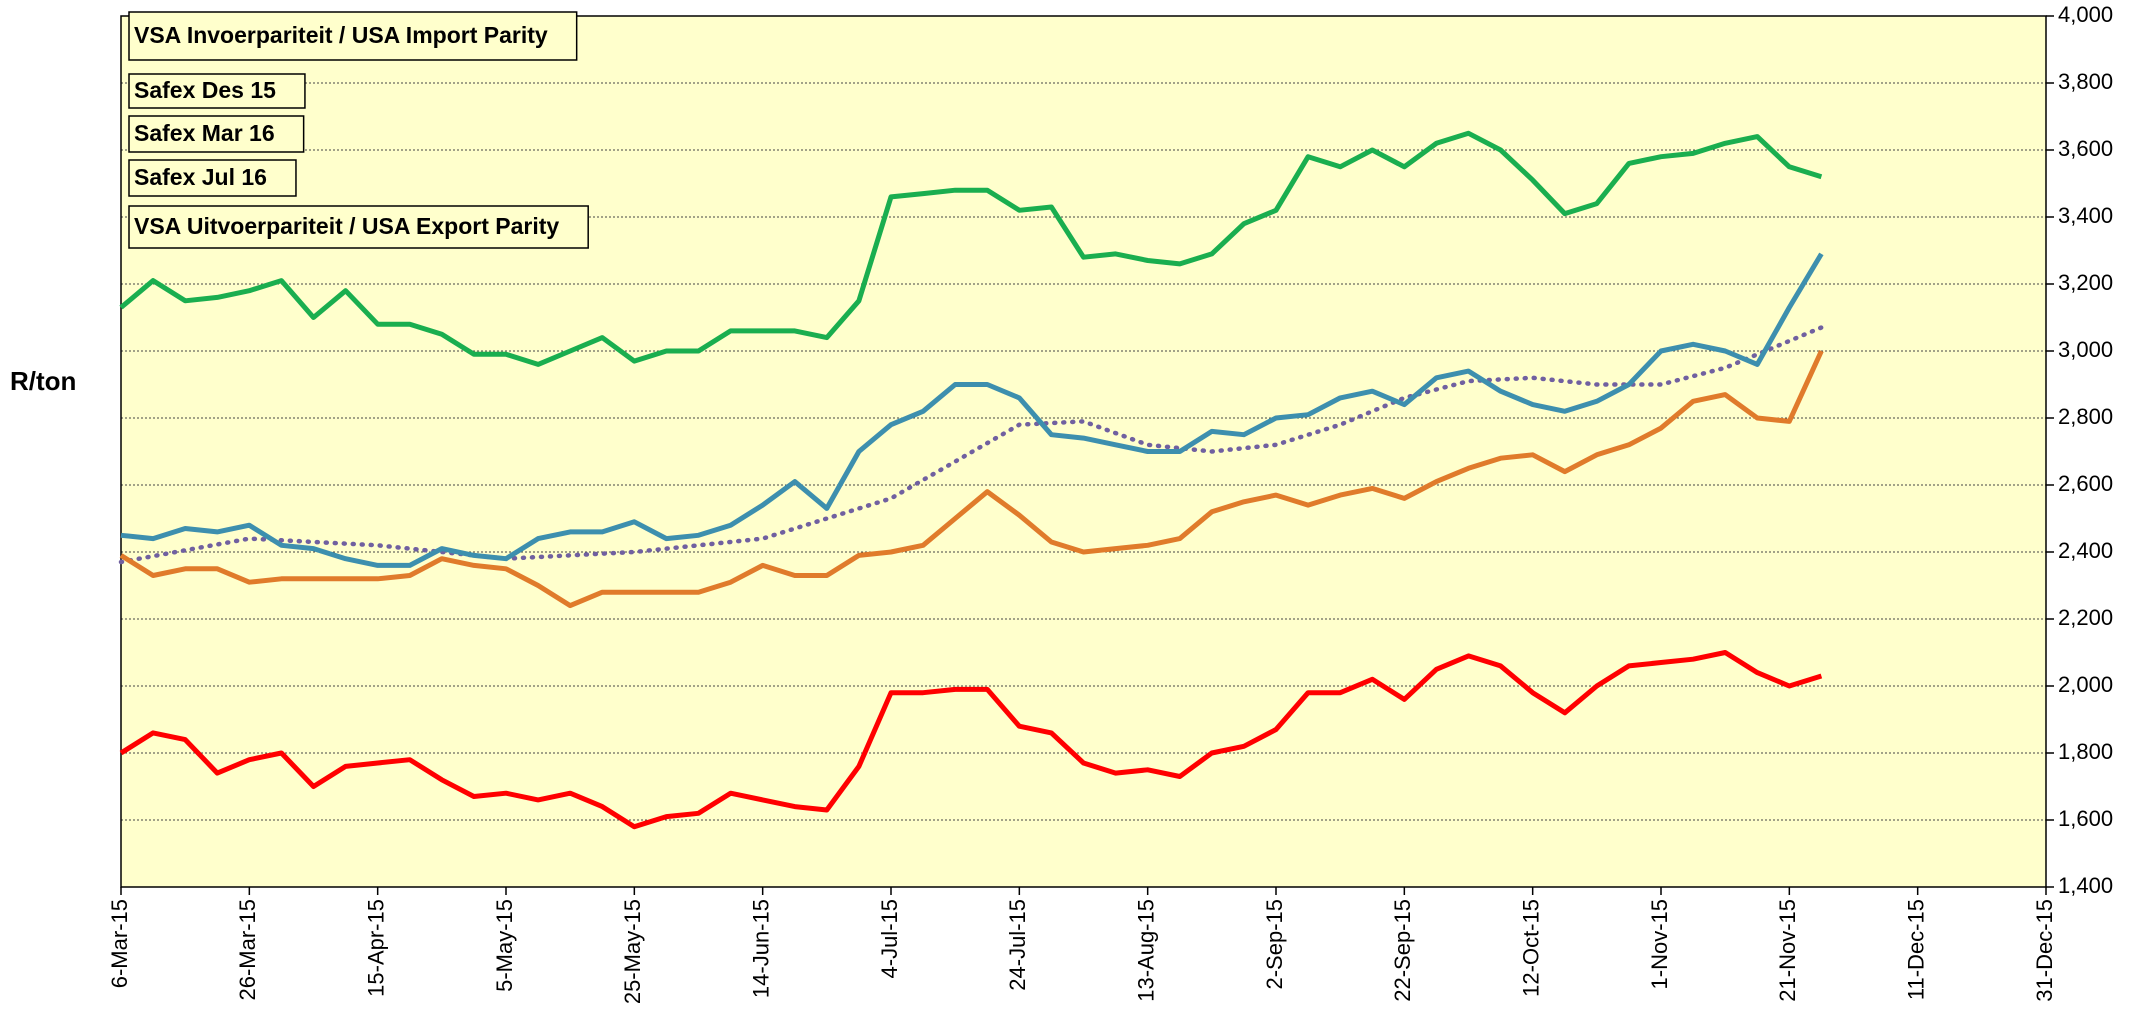 The width and height of the screenshot is (2145, 1032). Describe the element at coordinates (2085, 684) in the screenshot. I see `y-tick-label: 2,000` at that location.